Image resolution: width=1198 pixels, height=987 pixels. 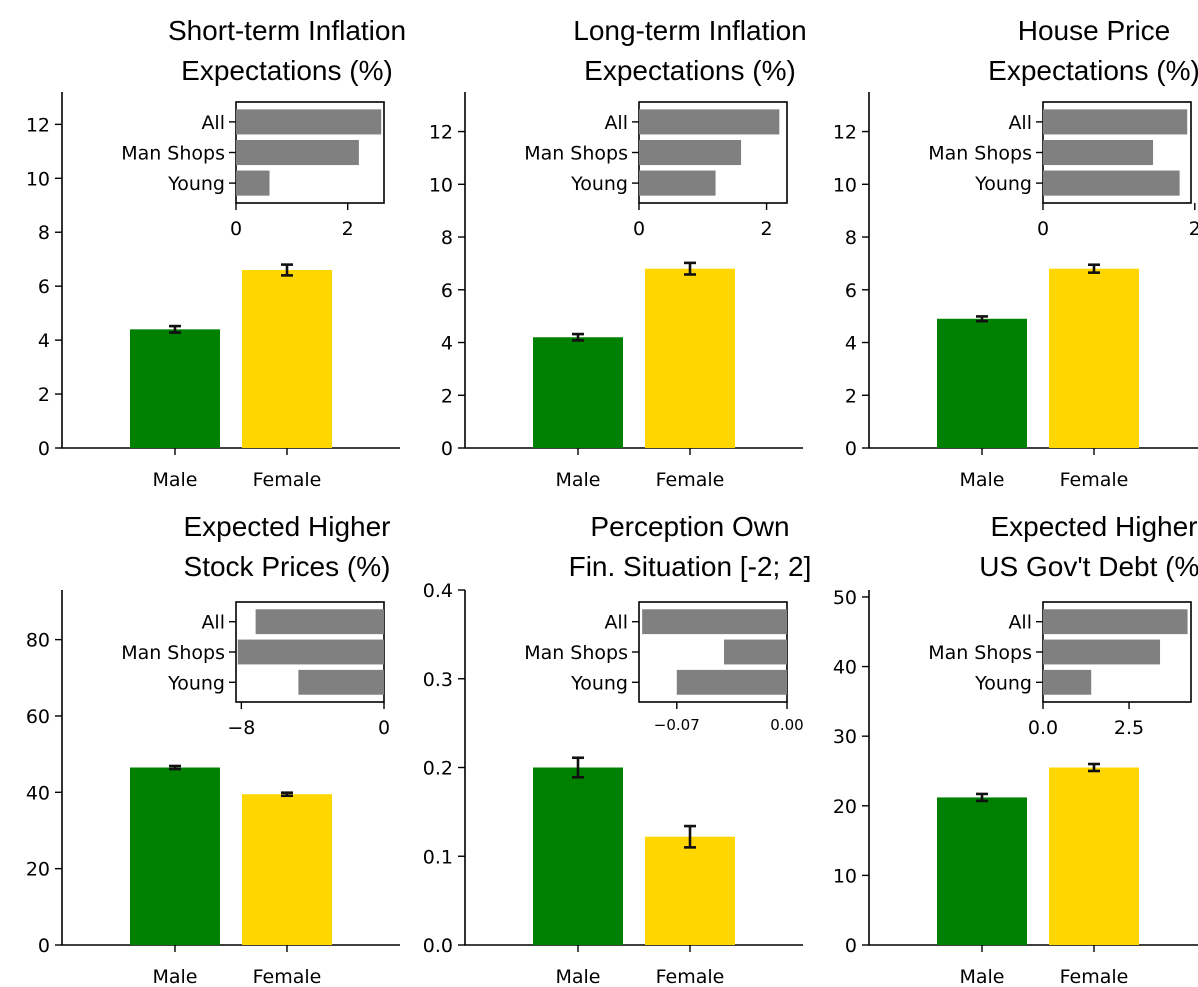 What do you see at coordinates (786, 725) in the screenshot?
I see `inset-x-tick-label: 0.00` at bounding box center [786, 725].